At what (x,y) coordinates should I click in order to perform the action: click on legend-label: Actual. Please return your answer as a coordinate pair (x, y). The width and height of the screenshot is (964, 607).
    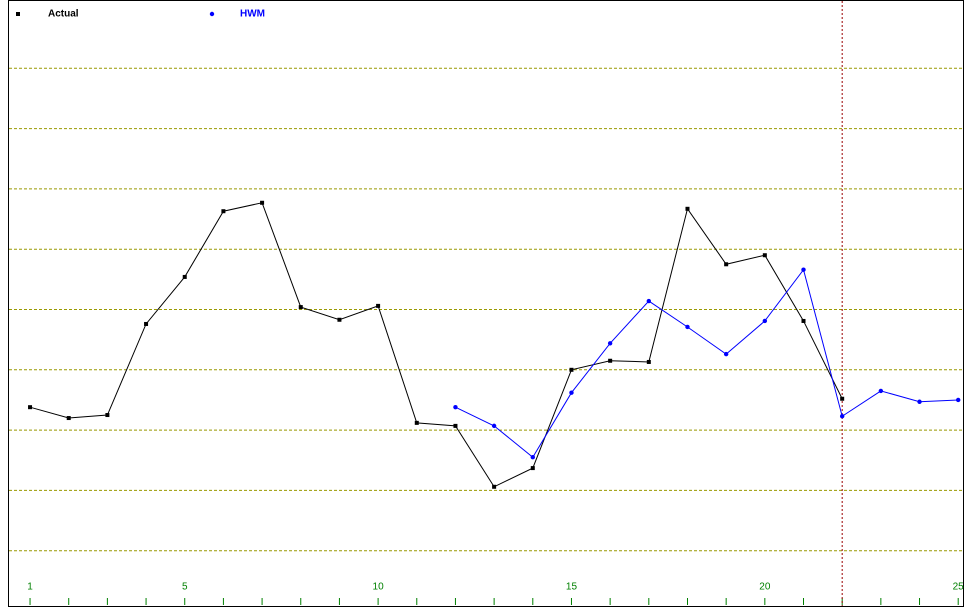
    Looking at the image, I should click on (63, 14).